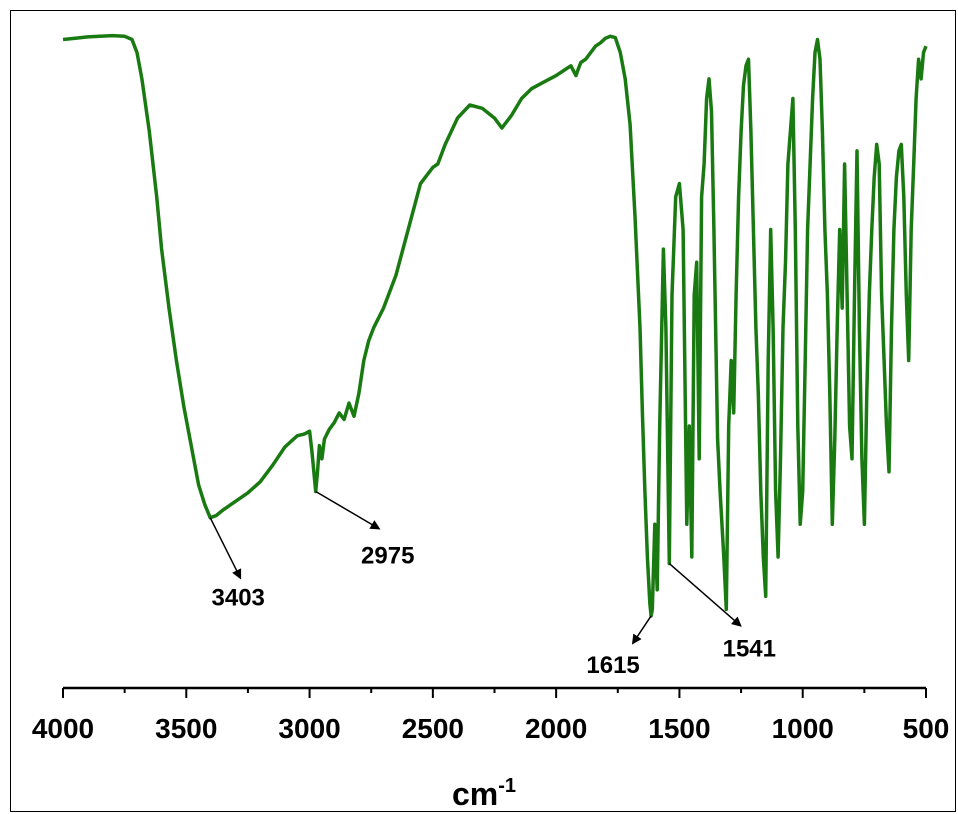  What do you see at coordinates (556, 728) in the screenshot?
I see `x-tick-label: 2000` at bounding box center [556, 728].